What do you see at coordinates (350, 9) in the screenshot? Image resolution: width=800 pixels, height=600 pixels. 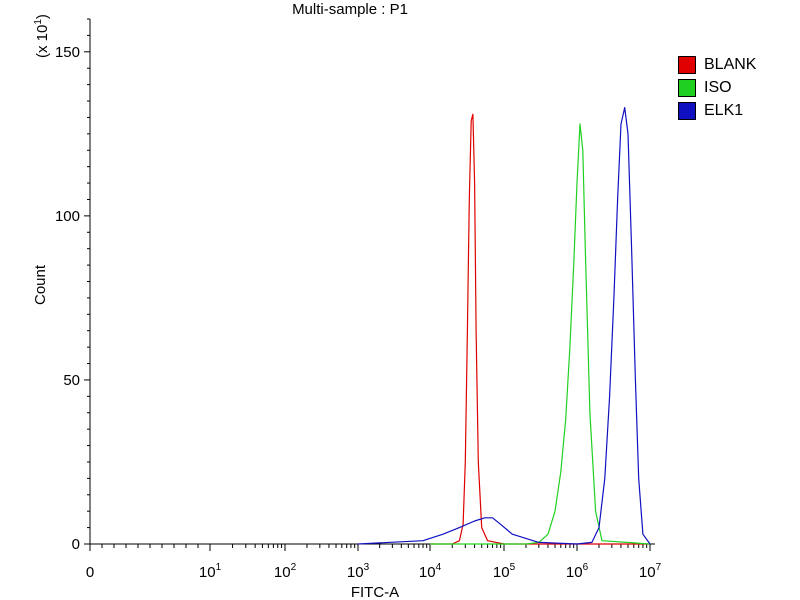 I see `chart-title: Multi-sample : P1` at bounding box center [350, 9].